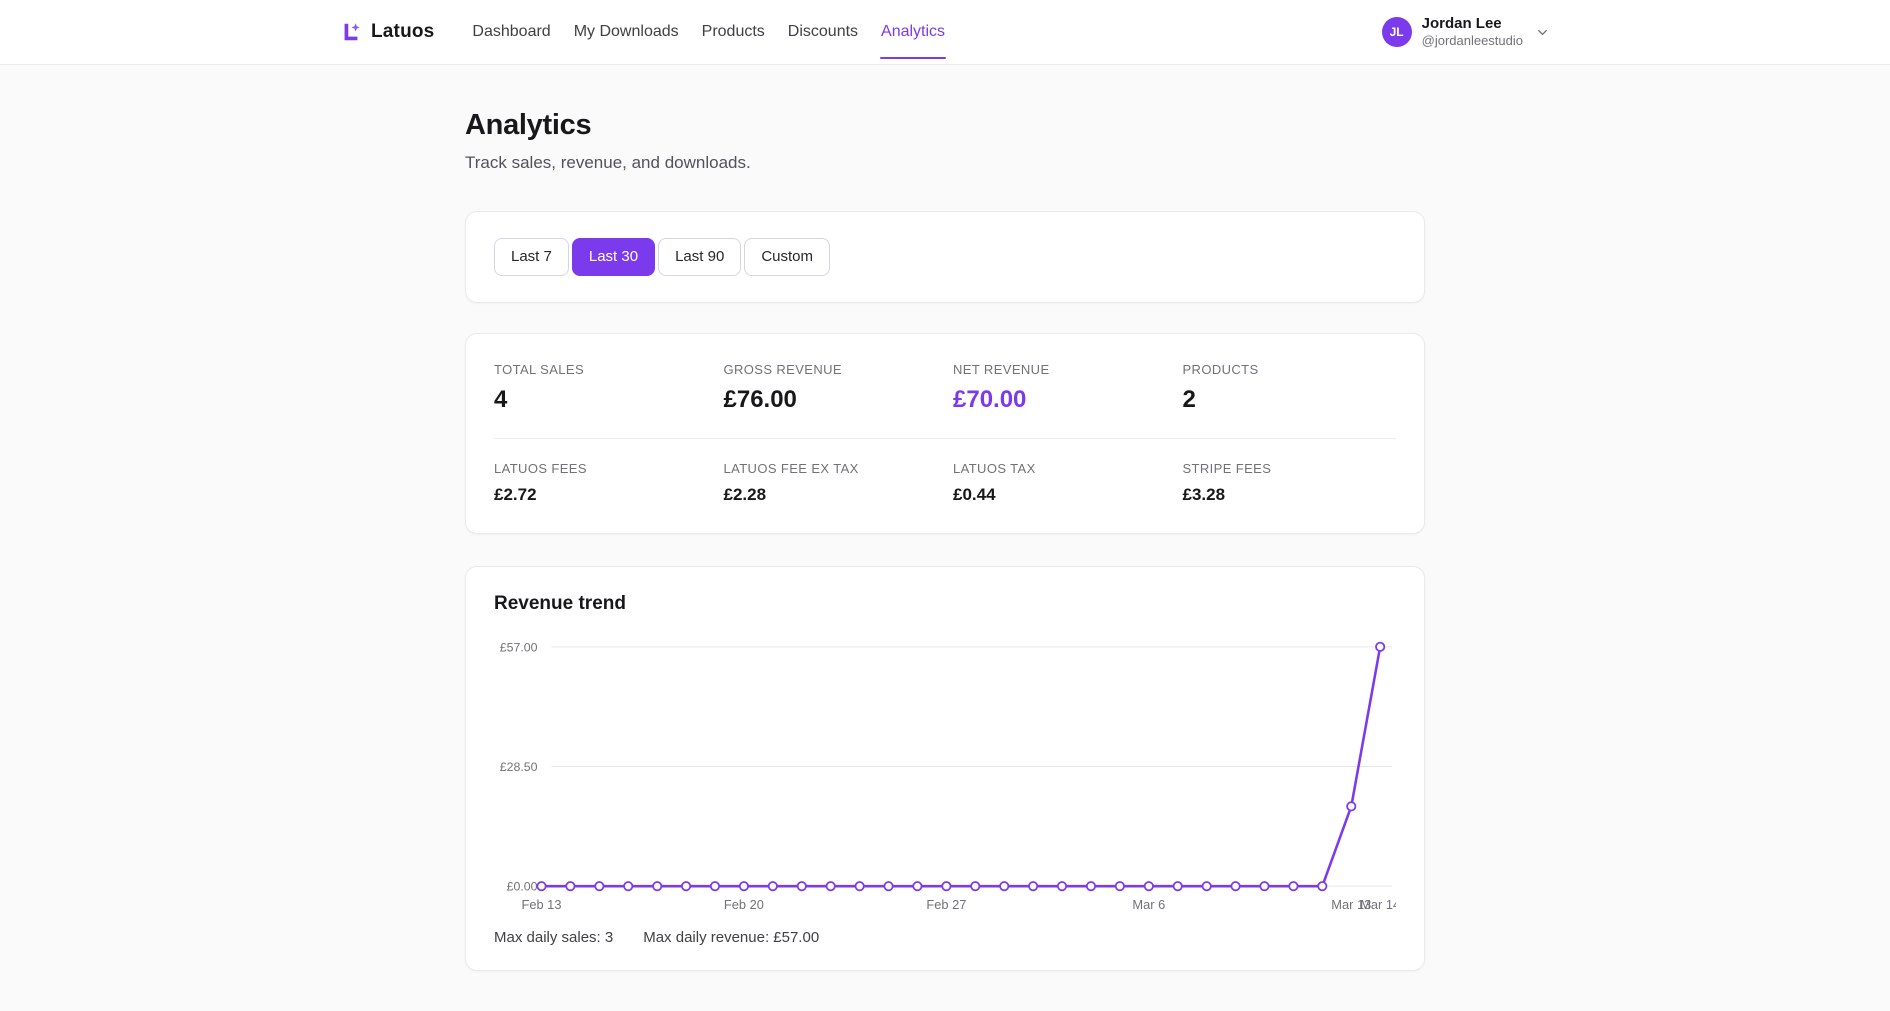 The width and height of the screenshot is (1890, 1011). What do you see at coordinates (539, 369) in the screenshot?
I see `stat-label: TOTAL SALES` at bounding box center [539, 369].